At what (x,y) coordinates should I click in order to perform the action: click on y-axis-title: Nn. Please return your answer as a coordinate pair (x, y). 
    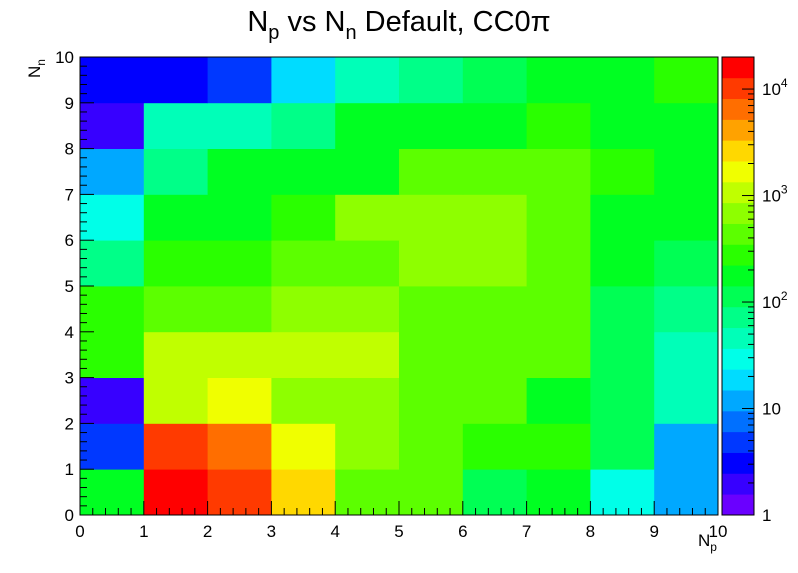
    Looking at the image, I should click on (36, 68).